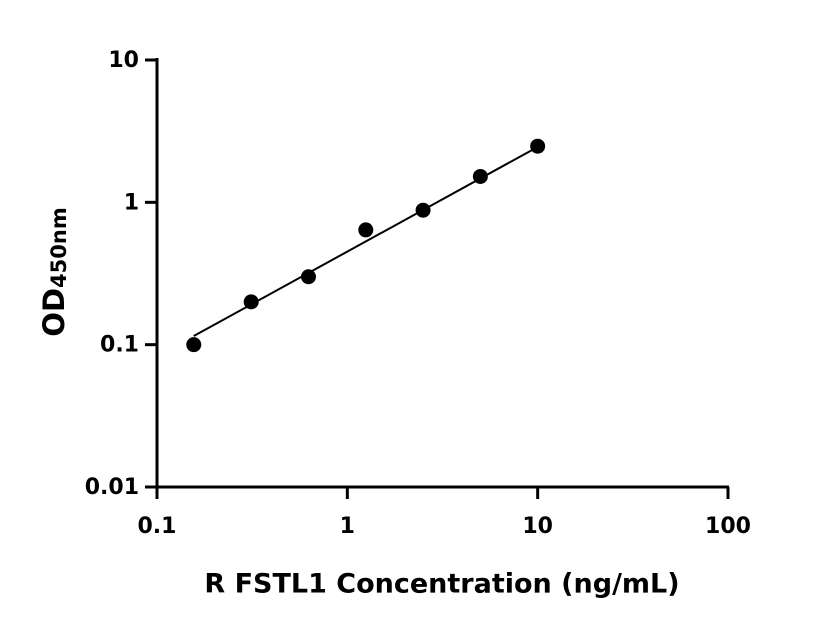 The height and width of the screenshot is (640, 816). Describe the element at coordinates (112, 487) in the screenshot. I see `y-tick-label: 0.01` at that location.